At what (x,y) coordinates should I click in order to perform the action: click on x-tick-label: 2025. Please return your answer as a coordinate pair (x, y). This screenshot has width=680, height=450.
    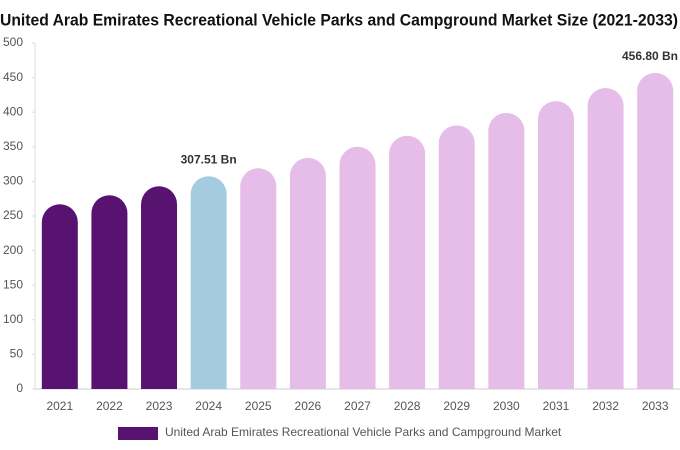
    Looking at the image, I should click on (258, 406).